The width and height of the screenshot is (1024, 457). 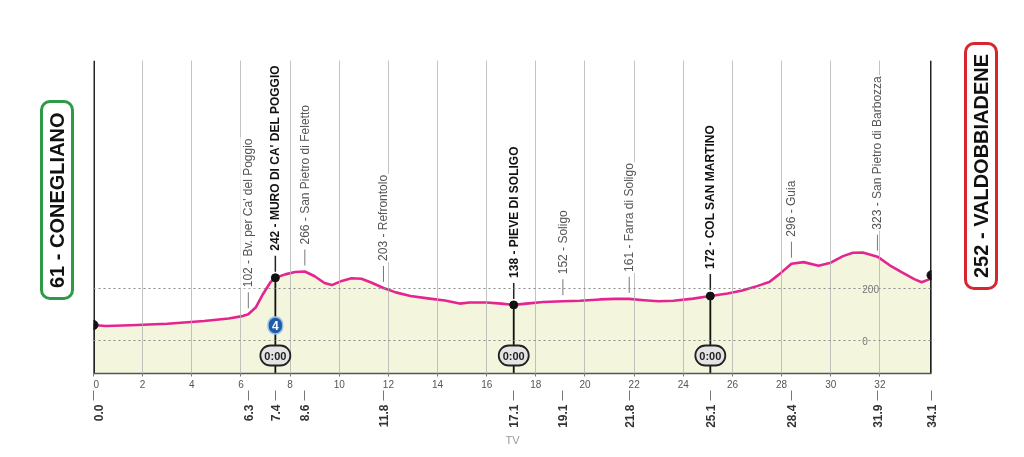 What do you see at coordinates (634, 384) in the screenshot?
I see `x-tick-label: 22` at bounding box center [634, 384].